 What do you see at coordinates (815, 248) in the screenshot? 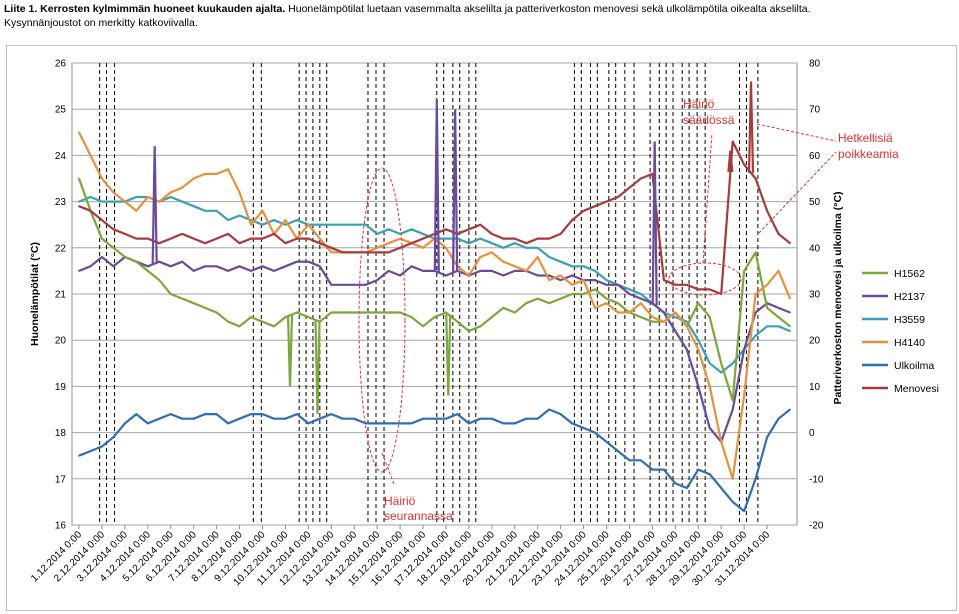
I see `y2-tick-label-40: 40` at bounding box center [815, 248].